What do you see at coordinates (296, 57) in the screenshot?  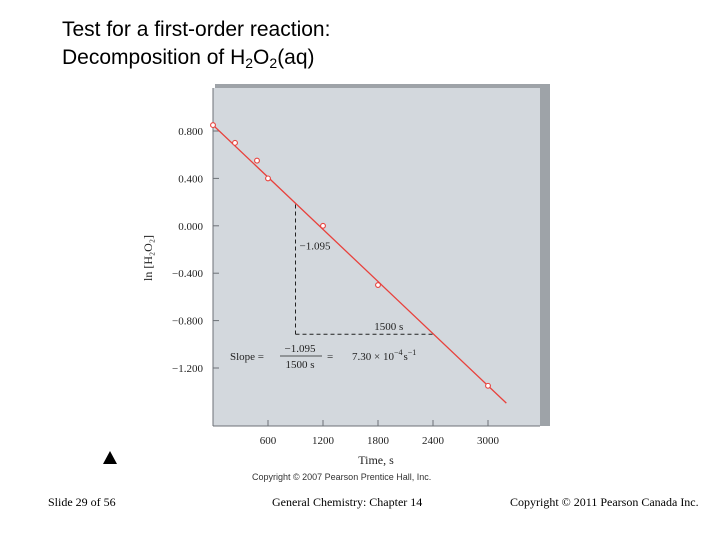 I see `title-text: (aq)` at bounding box center [296, 57].